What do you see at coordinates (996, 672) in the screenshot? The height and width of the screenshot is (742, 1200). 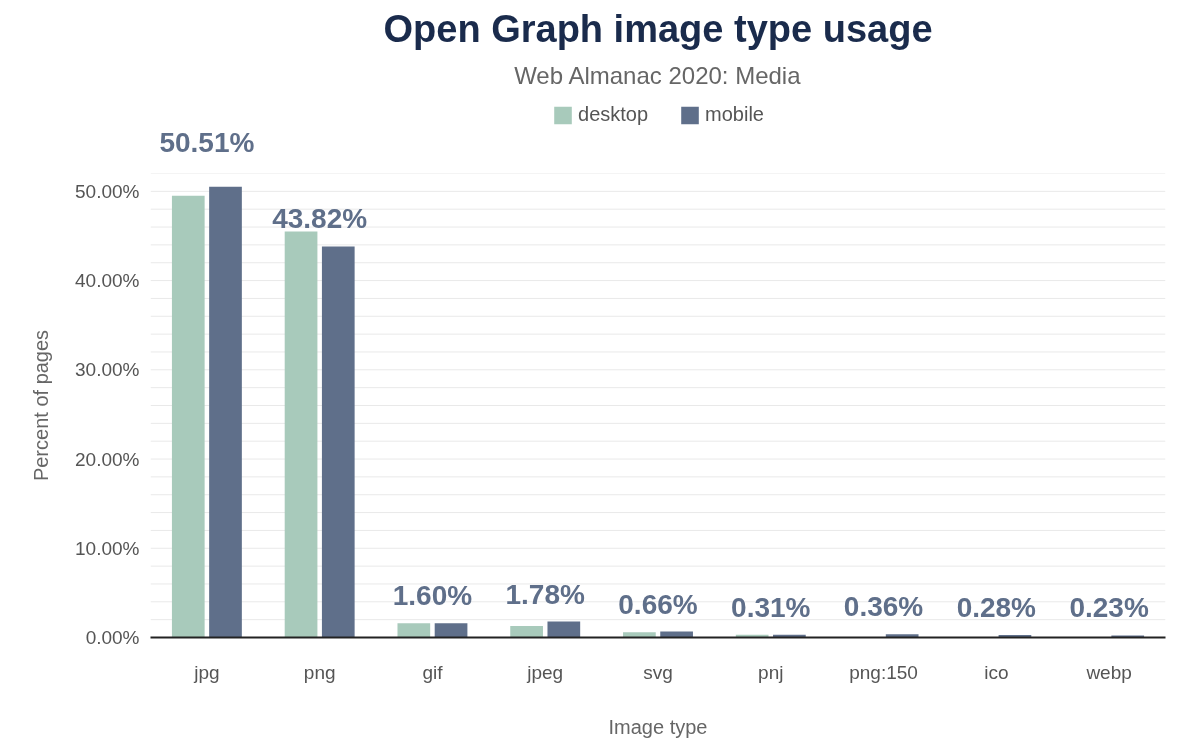 I see `x-tick-label: ico` at bounding box center [996, 672].